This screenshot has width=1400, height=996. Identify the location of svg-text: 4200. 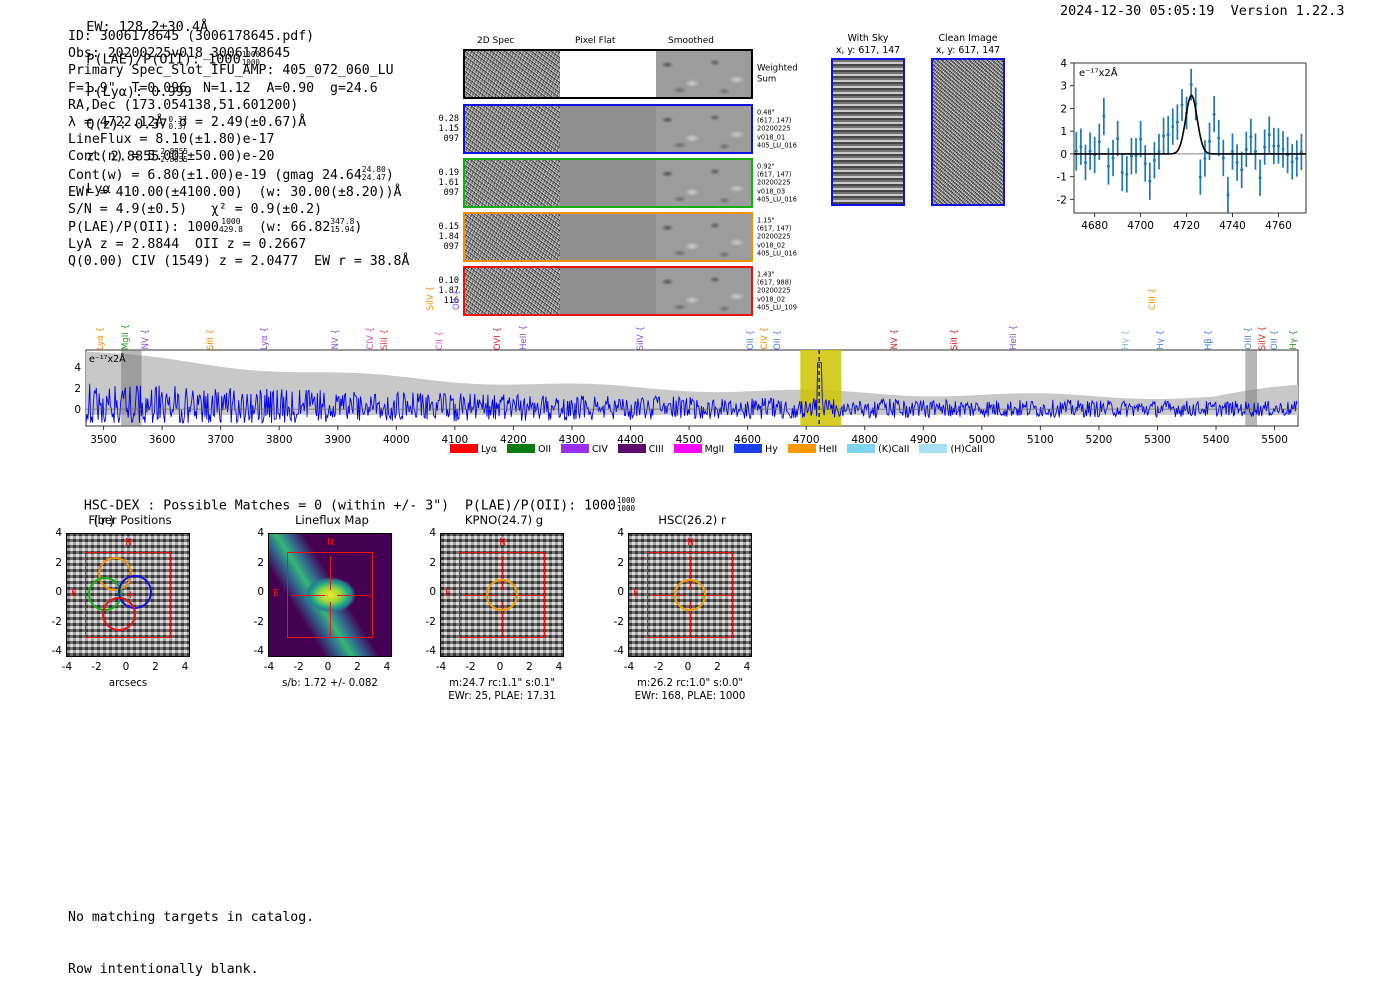
(513, 440).